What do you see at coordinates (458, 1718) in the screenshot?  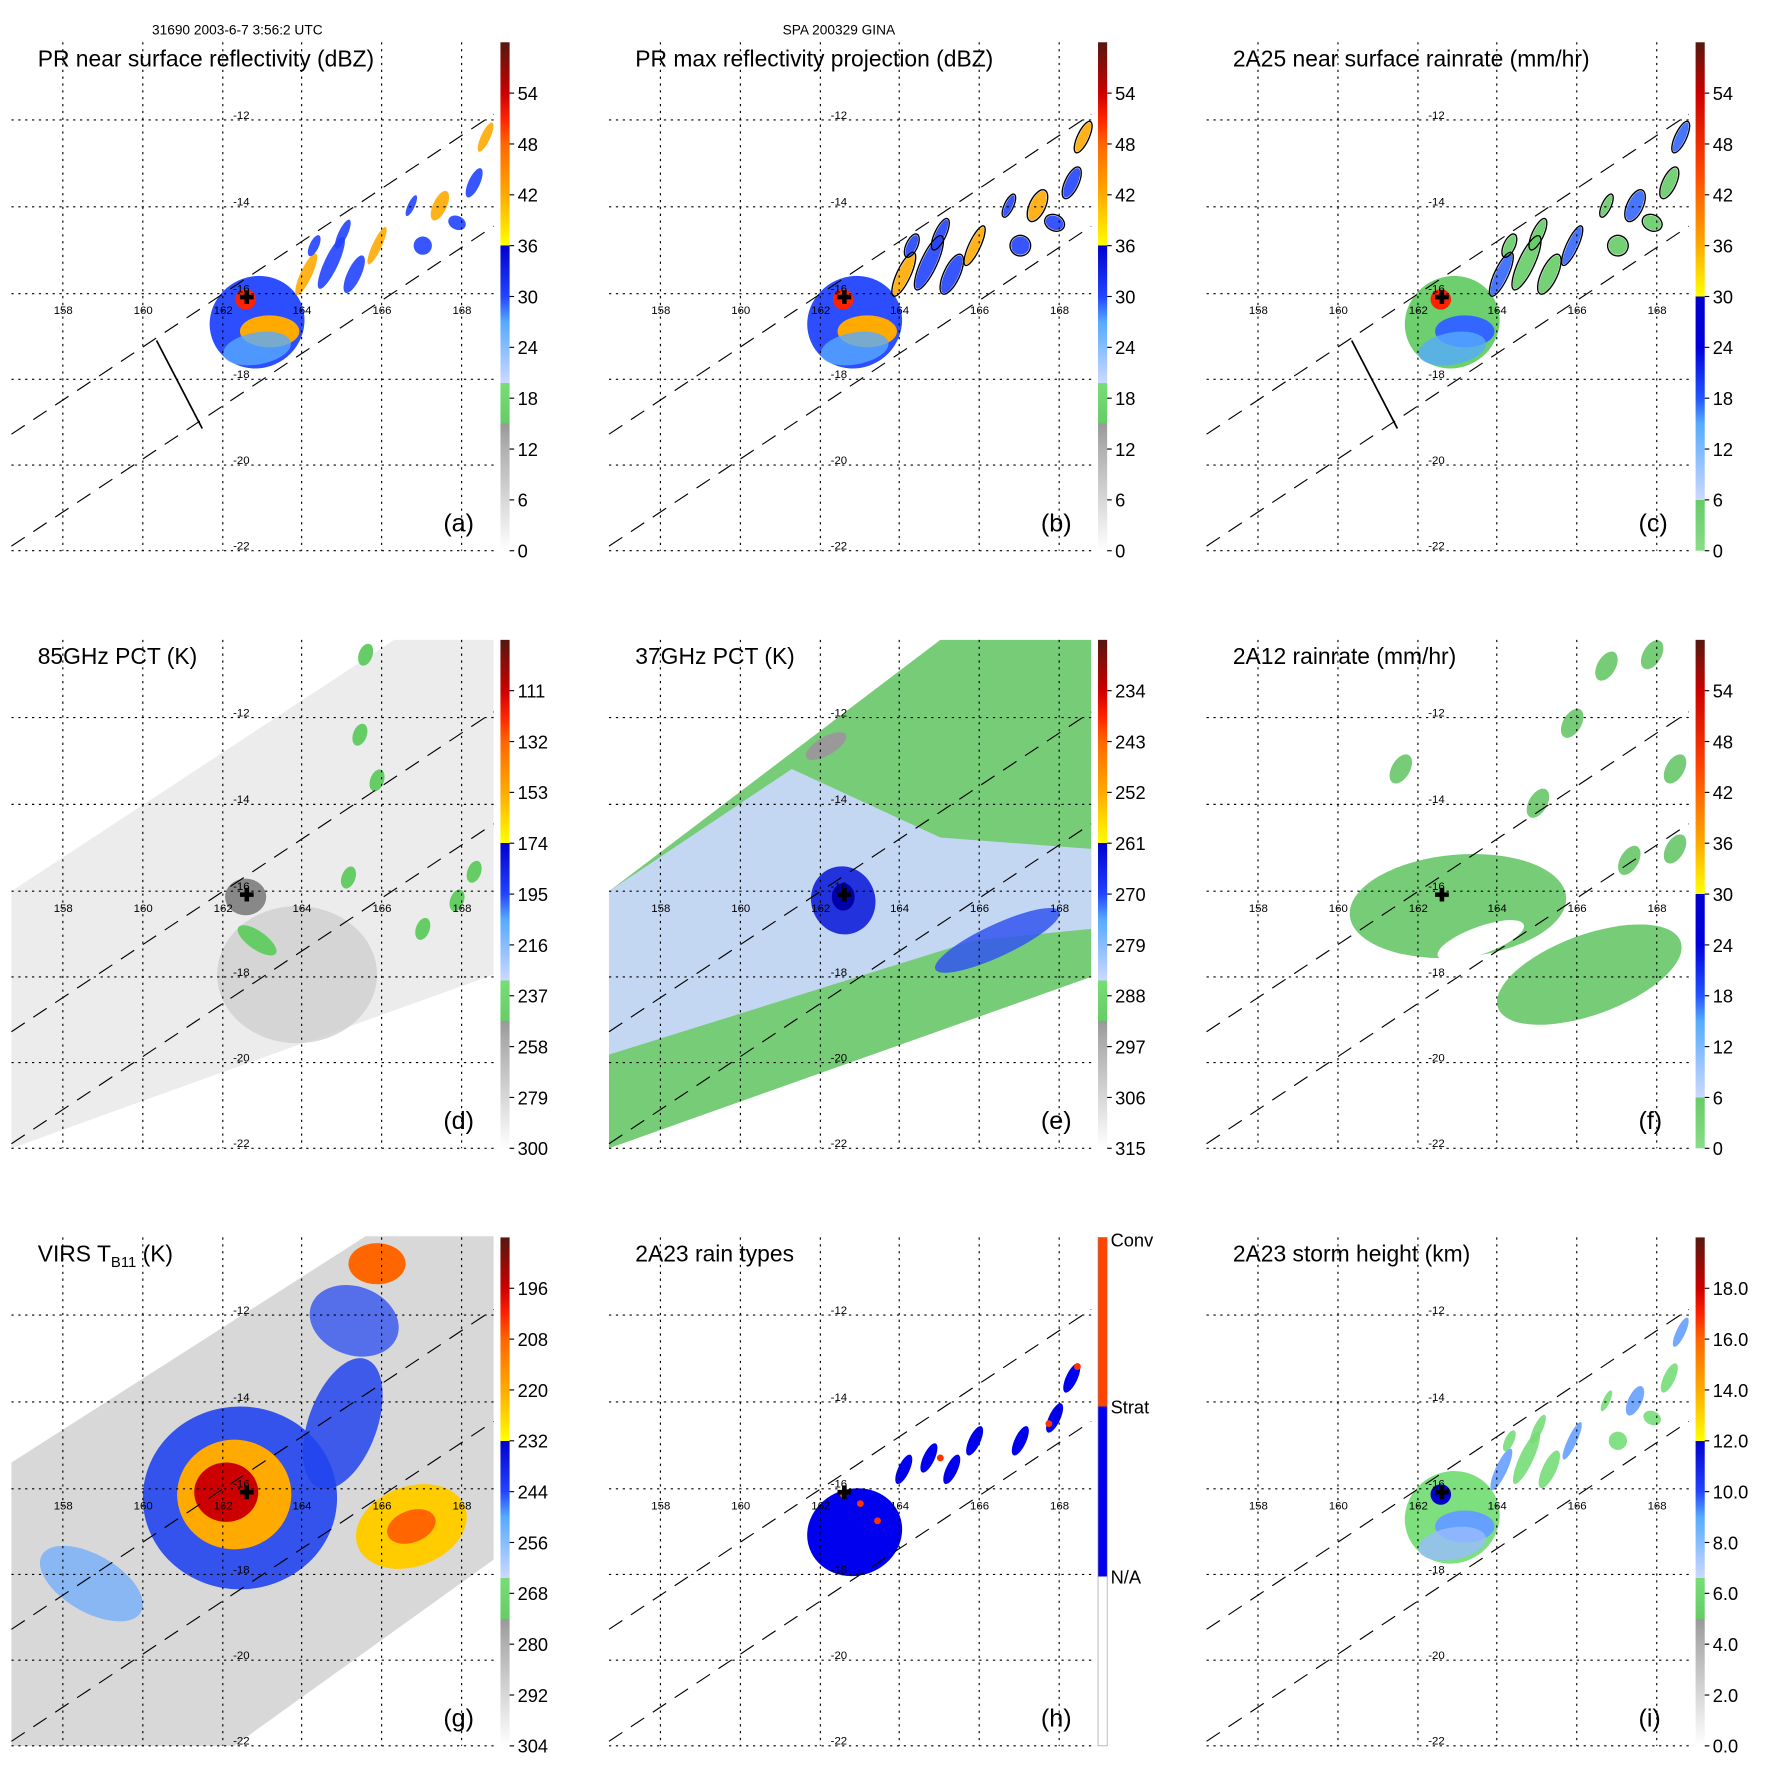 I see `panel-letter: (g)` at bounding box center [458, 1718].